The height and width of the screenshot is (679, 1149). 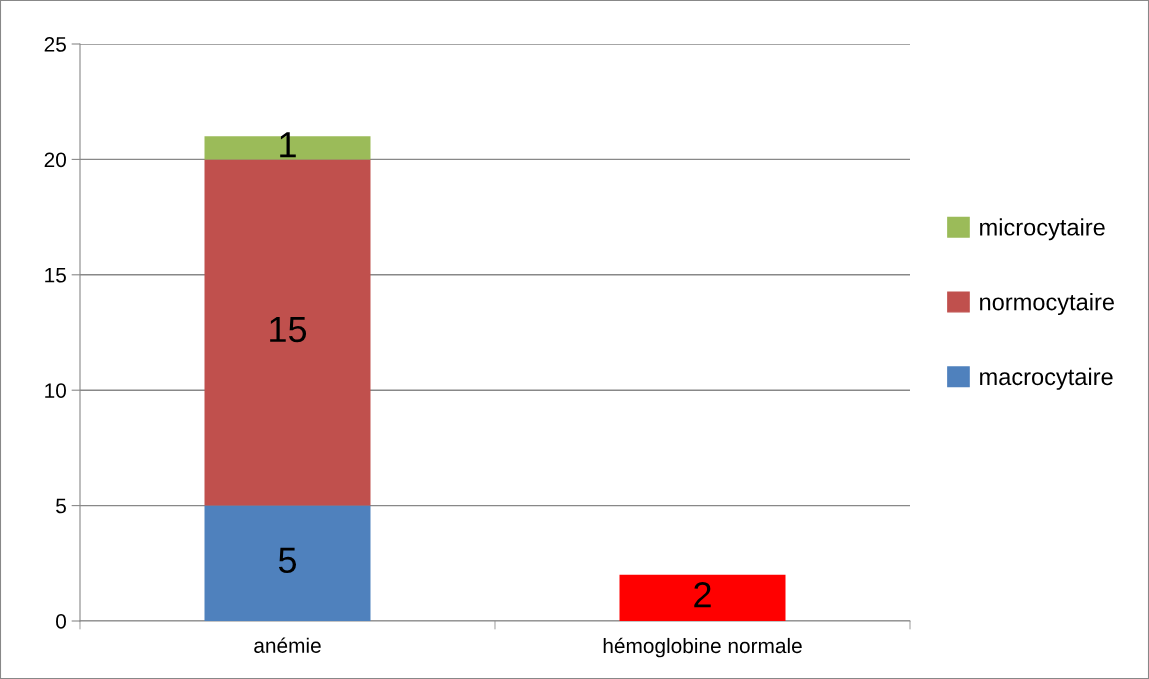 What do you see at coordinates (1047, 304) in the screenshot?
I see `legend-label: normocytaire` at bounding box center [1047, 304].